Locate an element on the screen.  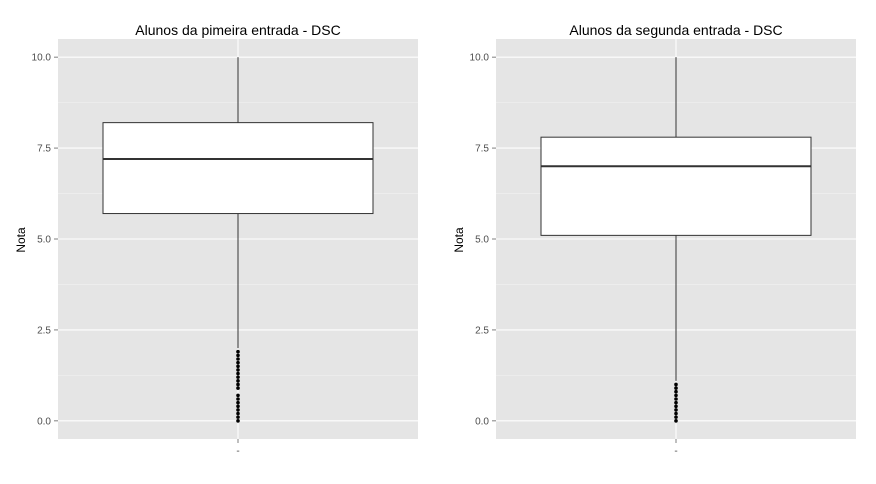
chart-title: Alunos da pimeira entrada - DSC is located at coordinates (237, 30).